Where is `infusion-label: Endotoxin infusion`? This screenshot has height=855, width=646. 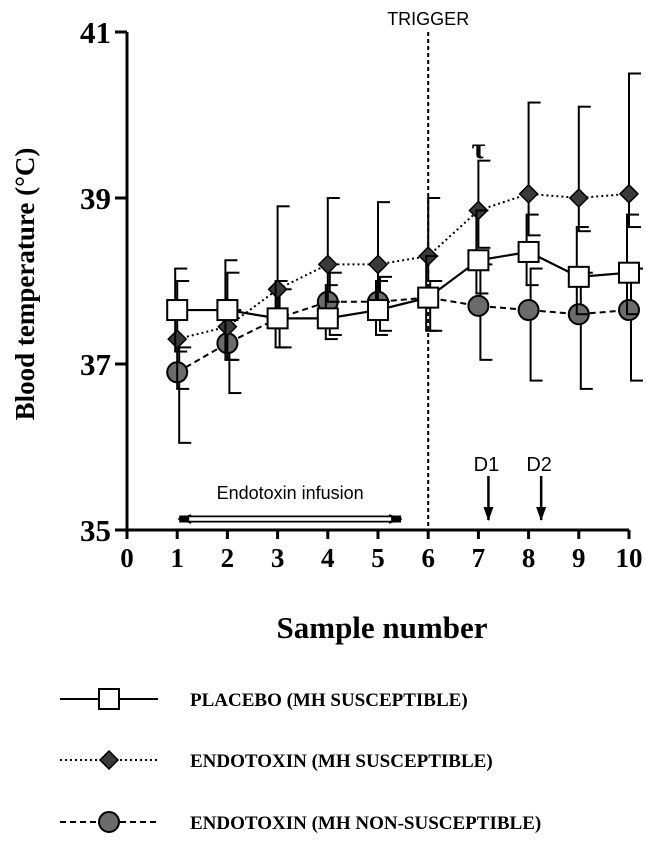
infusion-label: Endotoxin infusion is located at coordinates (290, 493).